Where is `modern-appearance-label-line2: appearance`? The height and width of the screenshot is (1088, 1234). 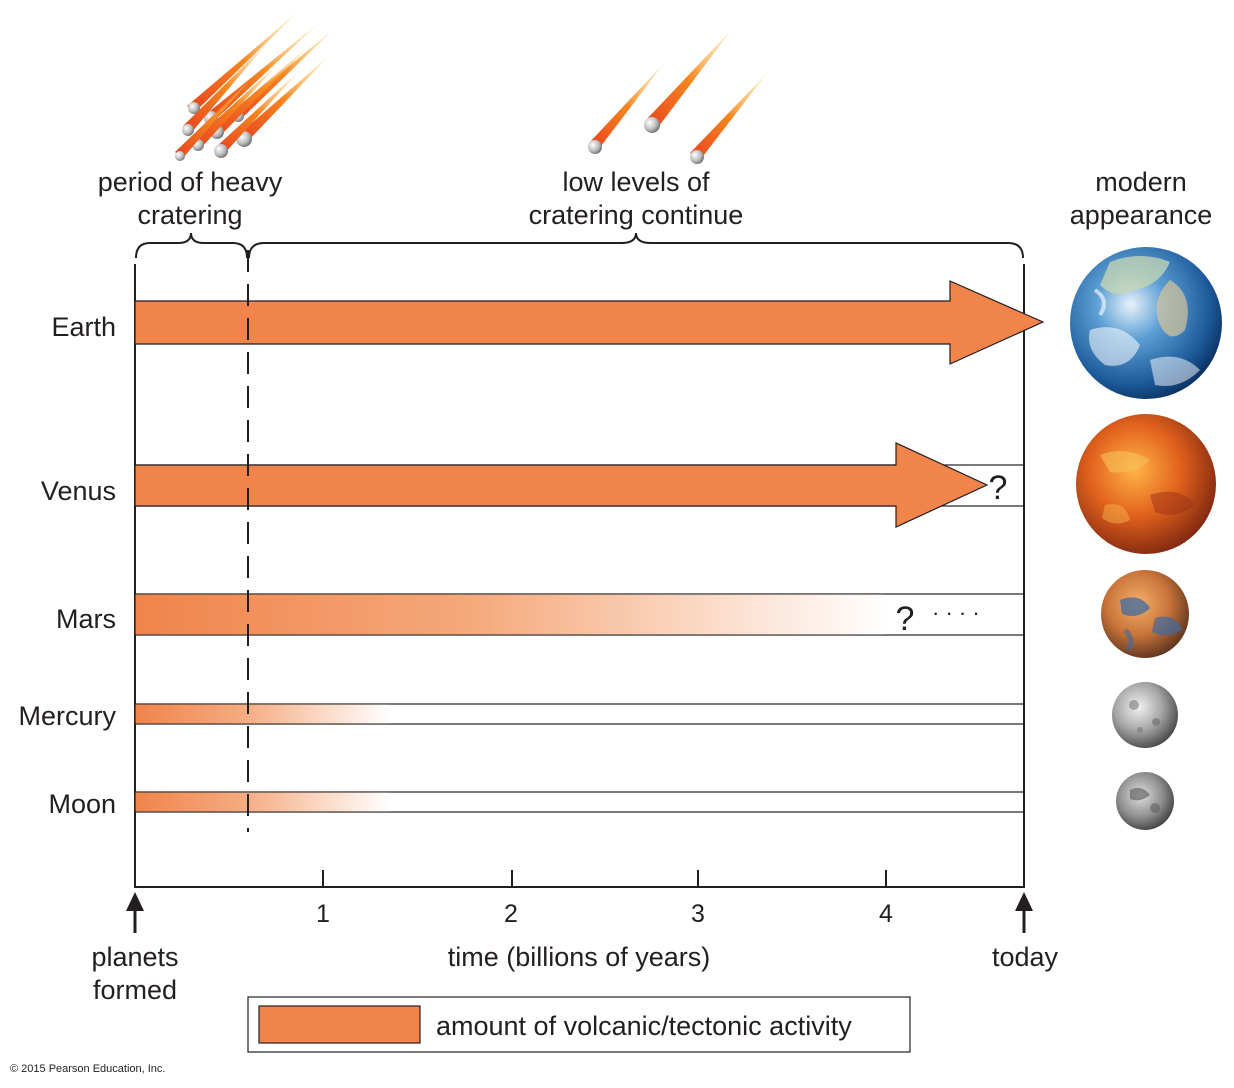 modern-appearance-label-line2: appearance is located at coordinates (1141, 215).